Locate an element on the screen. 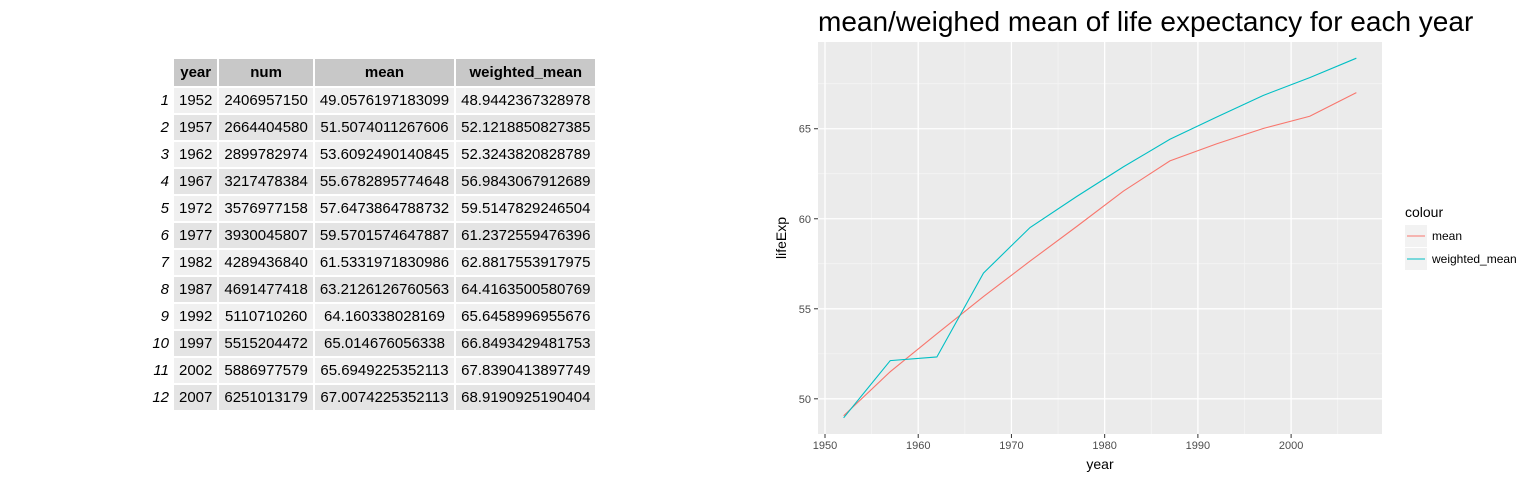 This screenshot has height=480, width=1536. cell-year: 1987 is located at coordinates (196, 289).